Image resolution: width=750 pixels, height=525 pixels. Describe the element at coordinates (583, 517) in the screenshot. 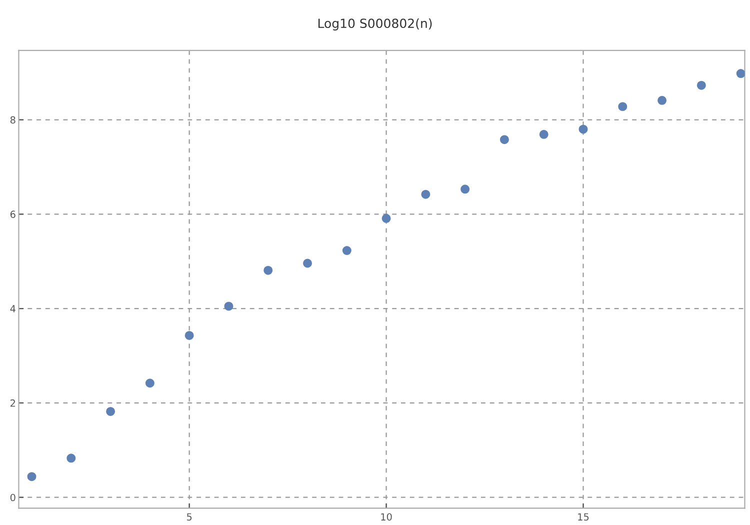

I see `x-tick-label: 15` at that location.